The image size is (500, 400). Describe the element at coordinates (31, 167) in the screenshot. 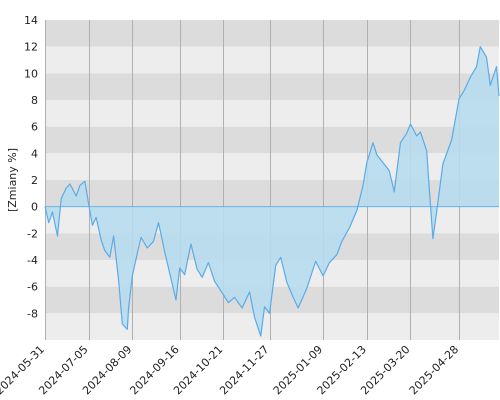

I see `y-axis-tick-labels: -8 -6 -4 -2 0 2 4 6 8 10 12 14` at that location.